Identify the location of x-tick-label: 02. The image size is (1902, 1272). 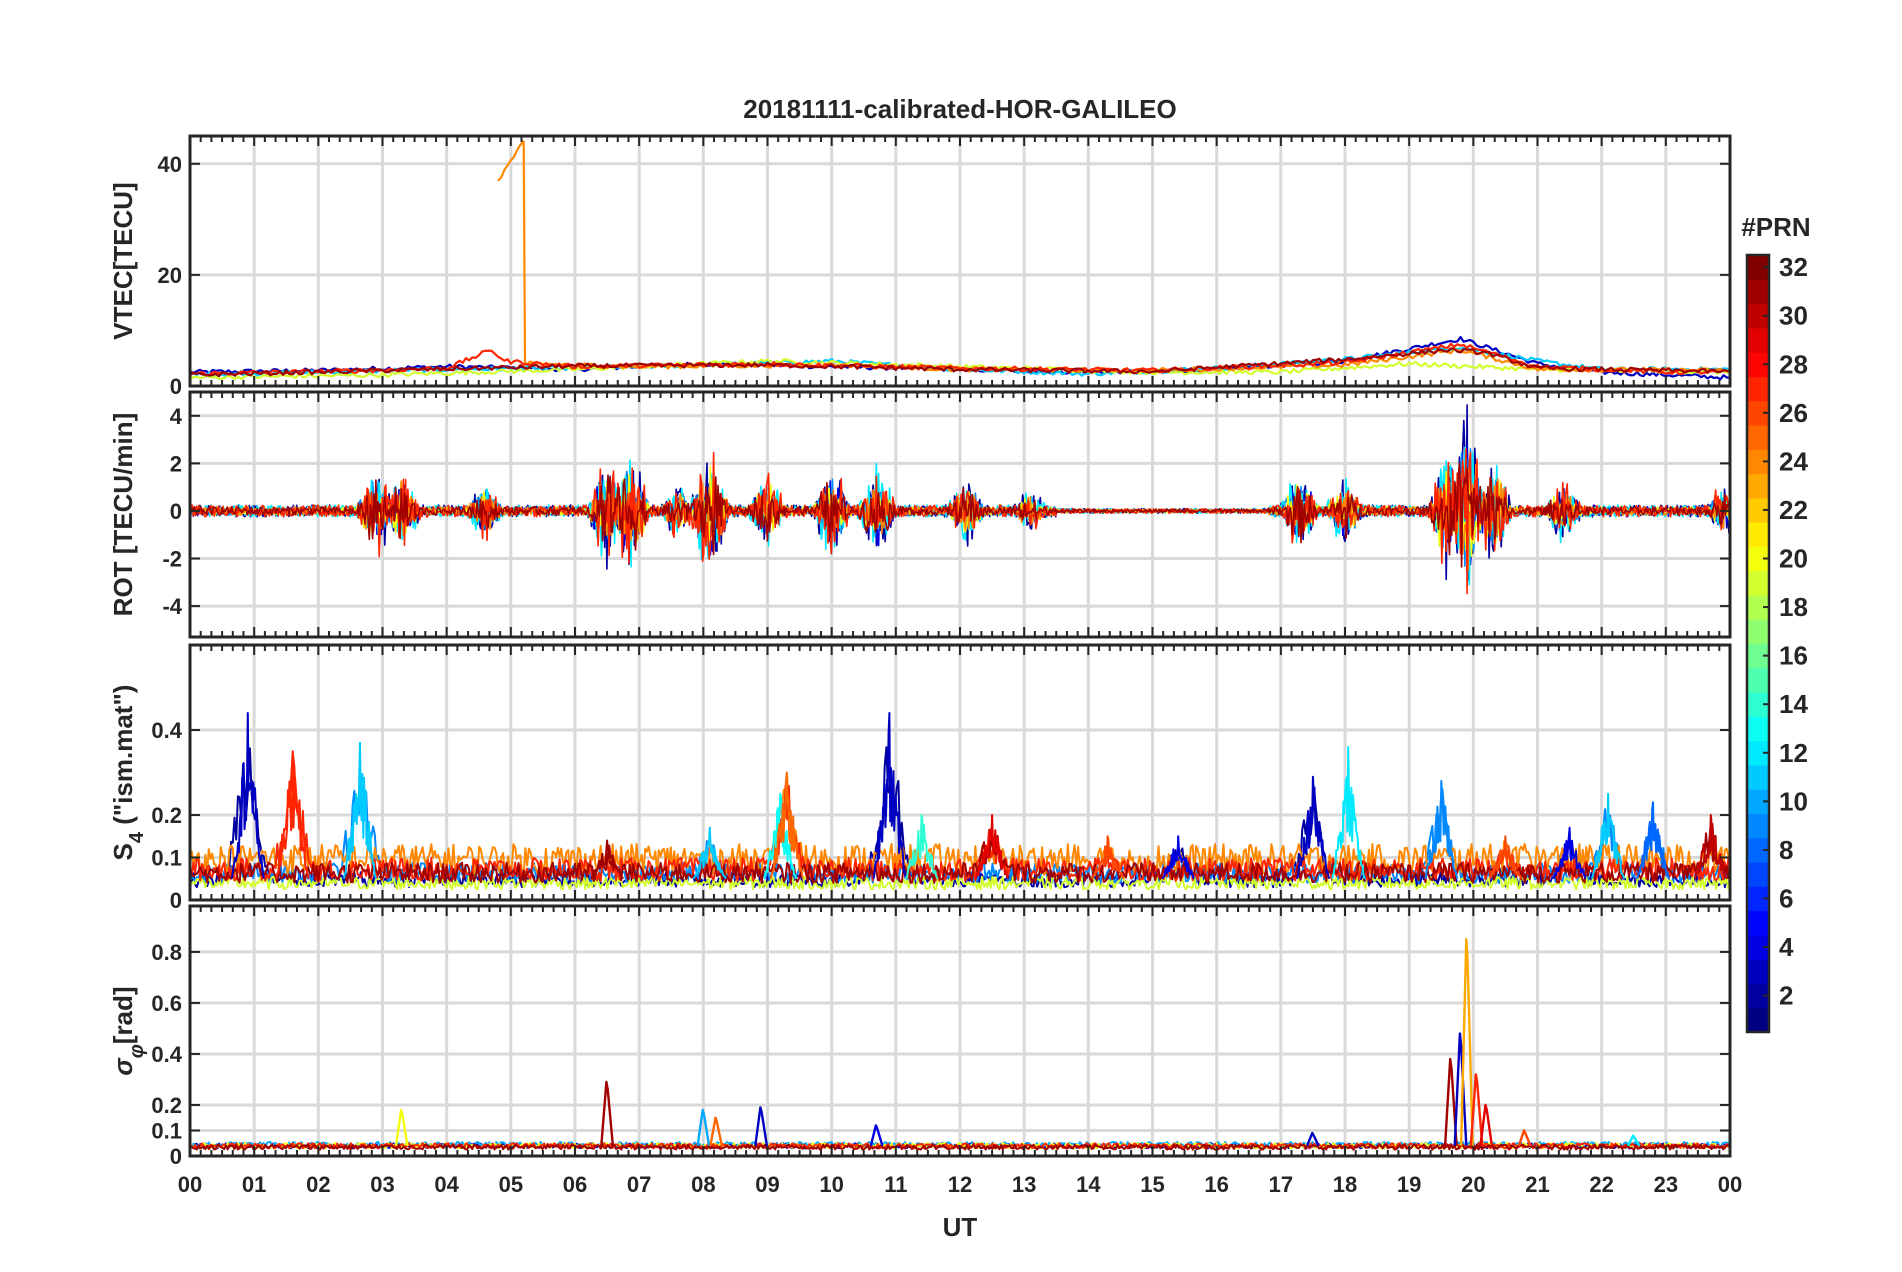
(318, 1184).